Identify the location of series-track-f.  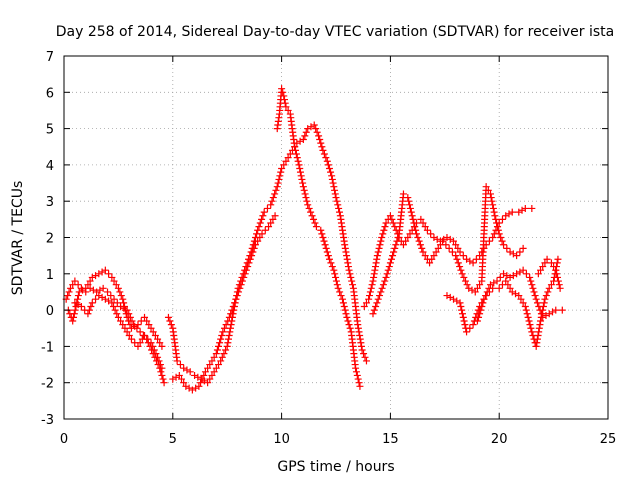
(318, 237).